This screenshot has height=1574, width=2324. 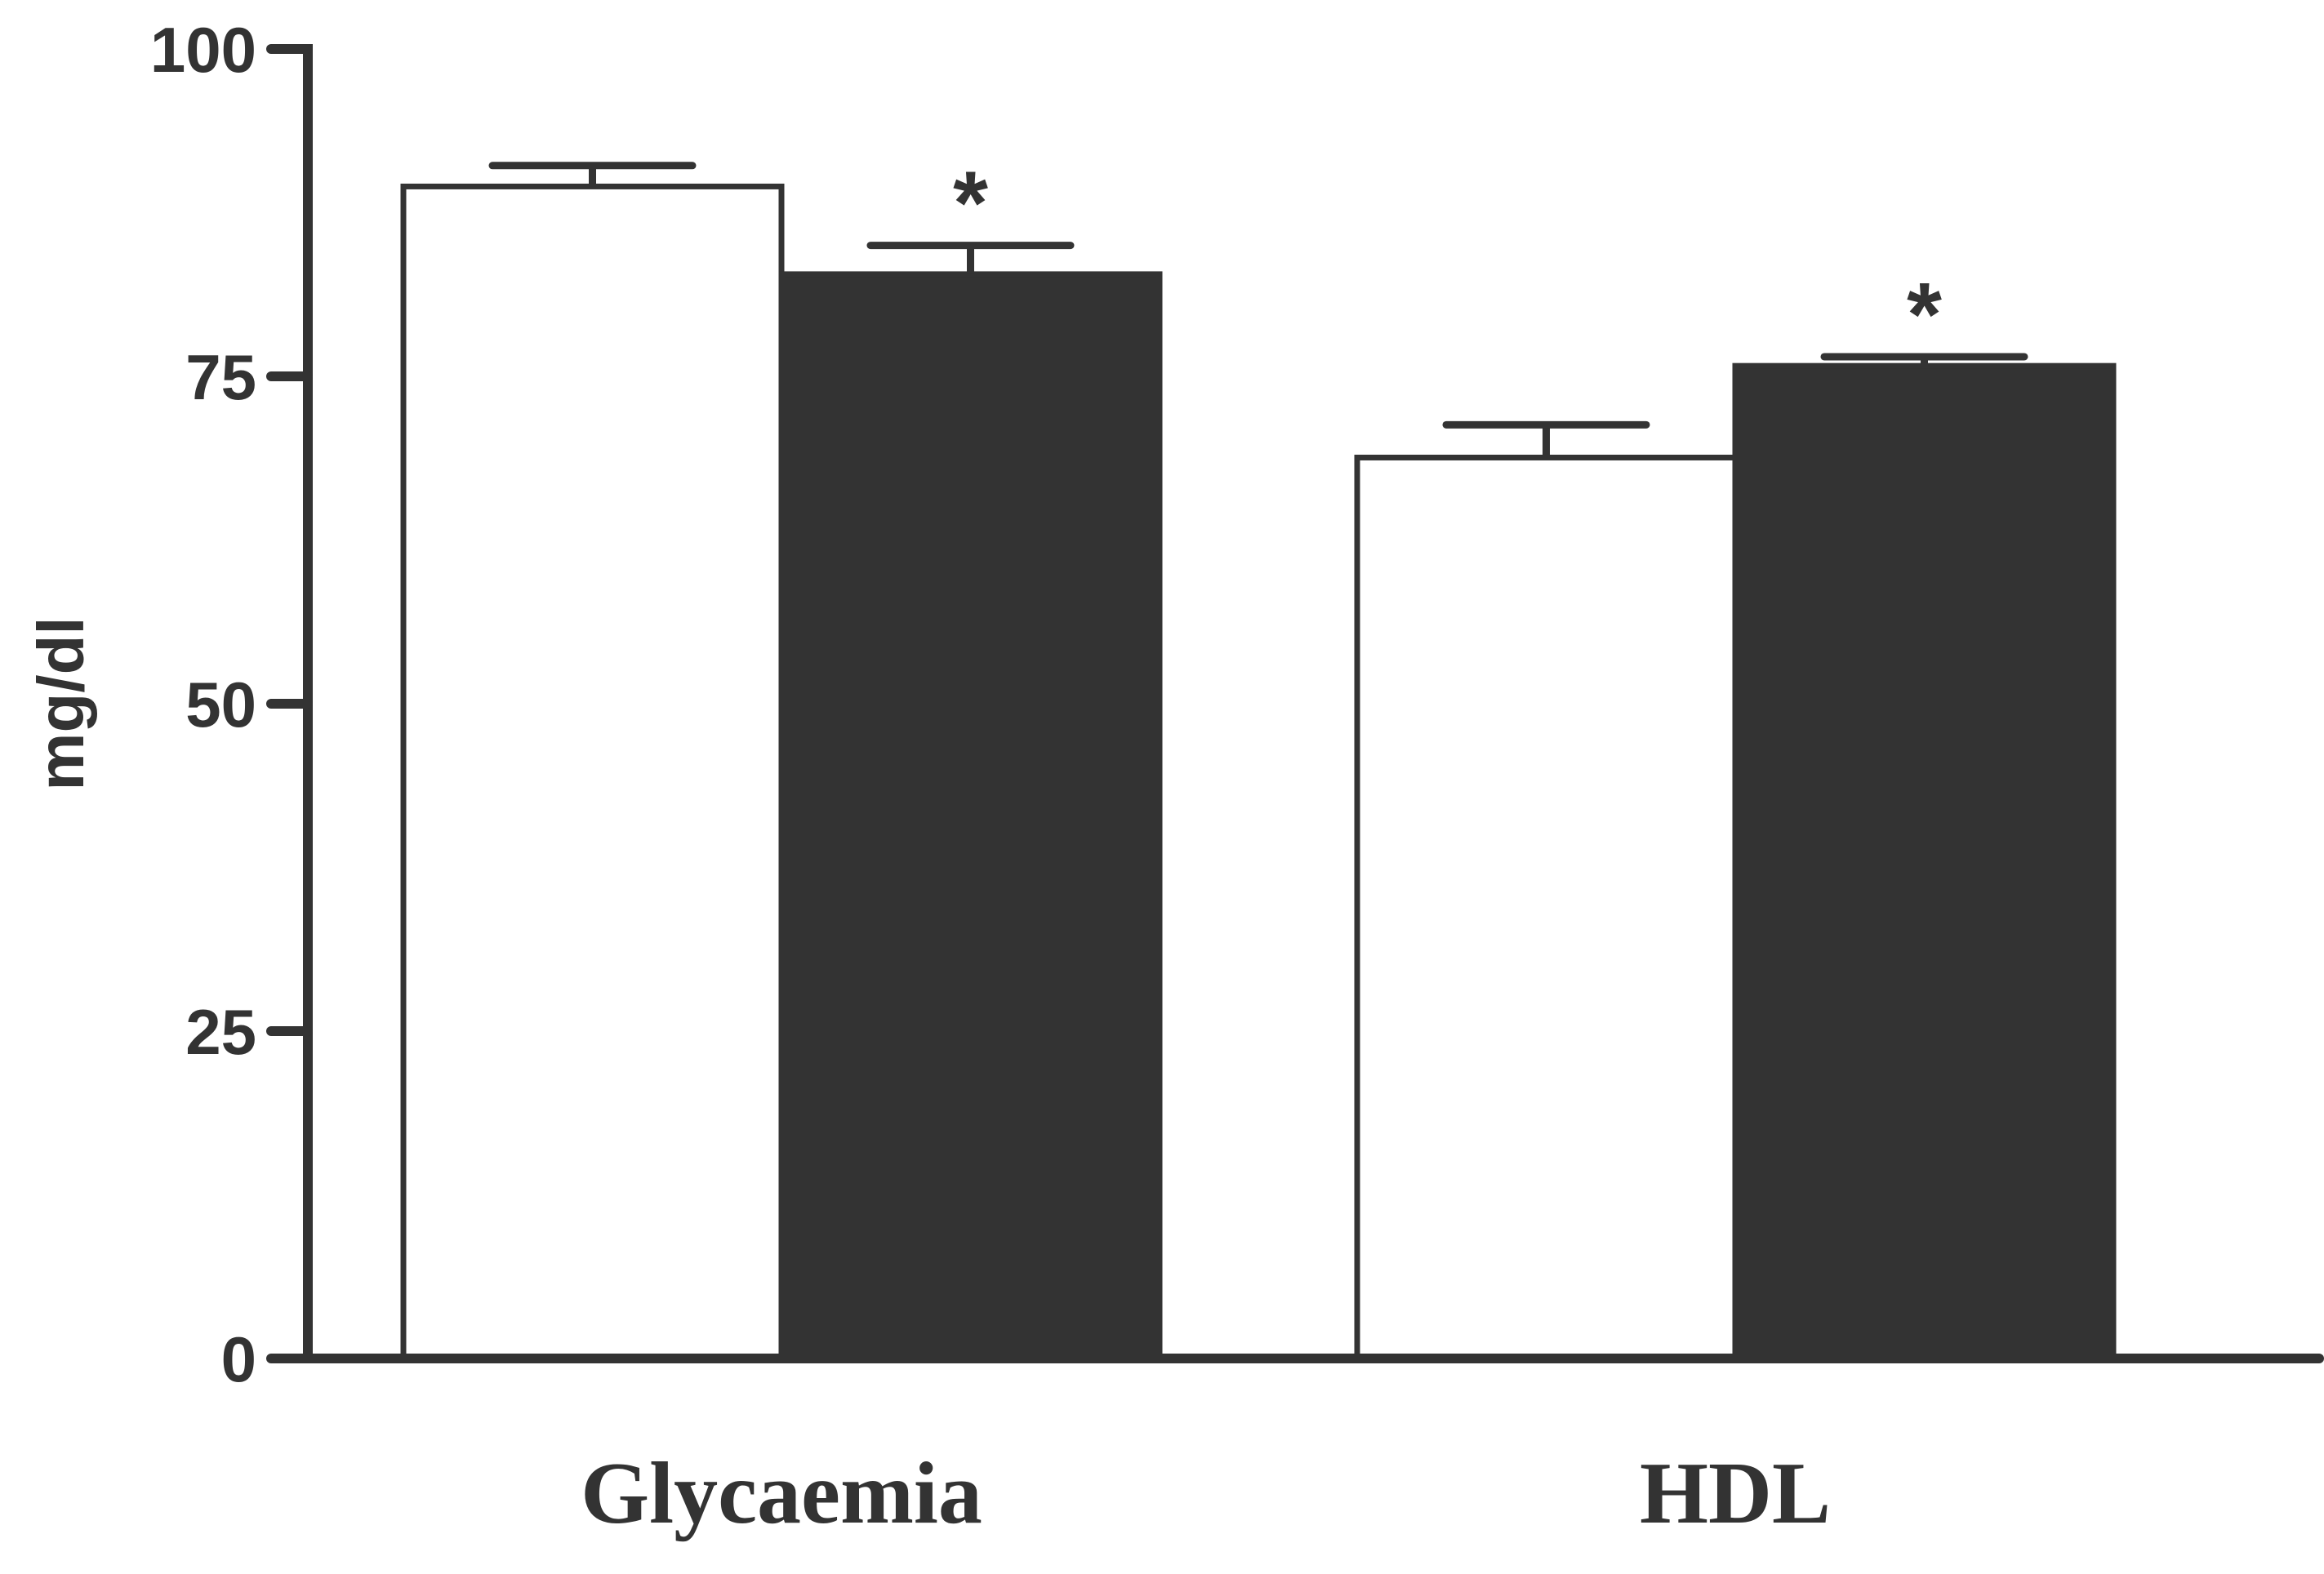 What do you see at coordinates (203, 50) in the screenshot?
I see `y-tick-label: 100` at bounding box center [203, 50].